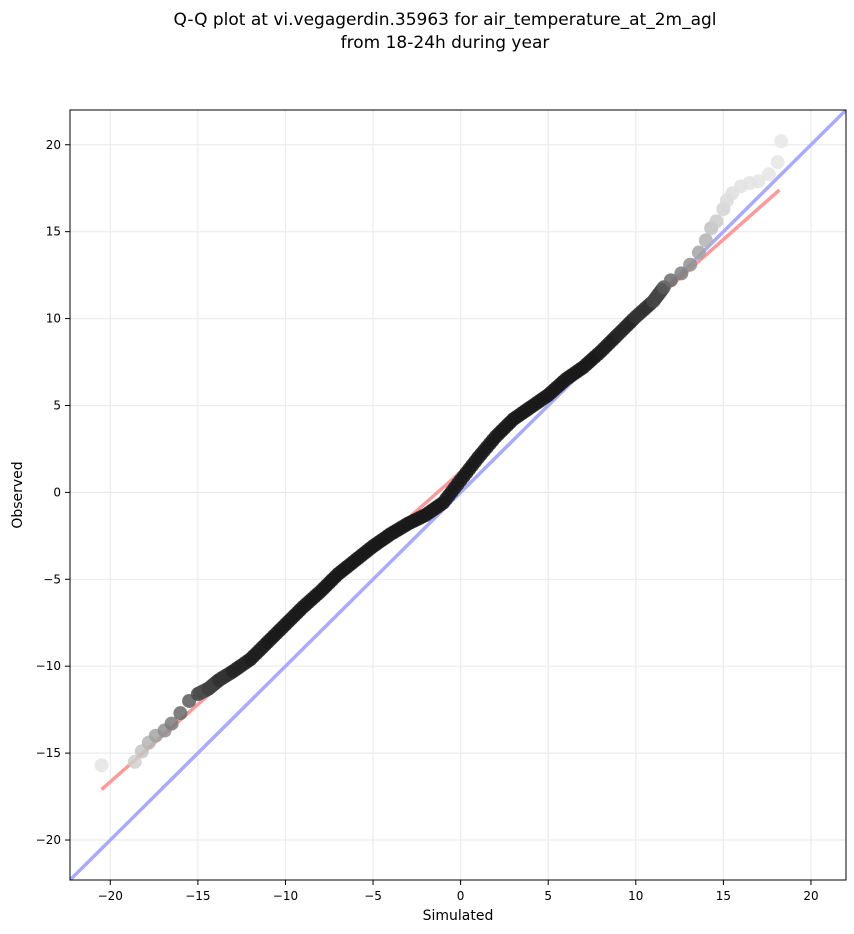  What do you see at coordinates (52, 579) in the screenshot?
I see `y-tick-label-3: −5` at bounding box center [52, 579].